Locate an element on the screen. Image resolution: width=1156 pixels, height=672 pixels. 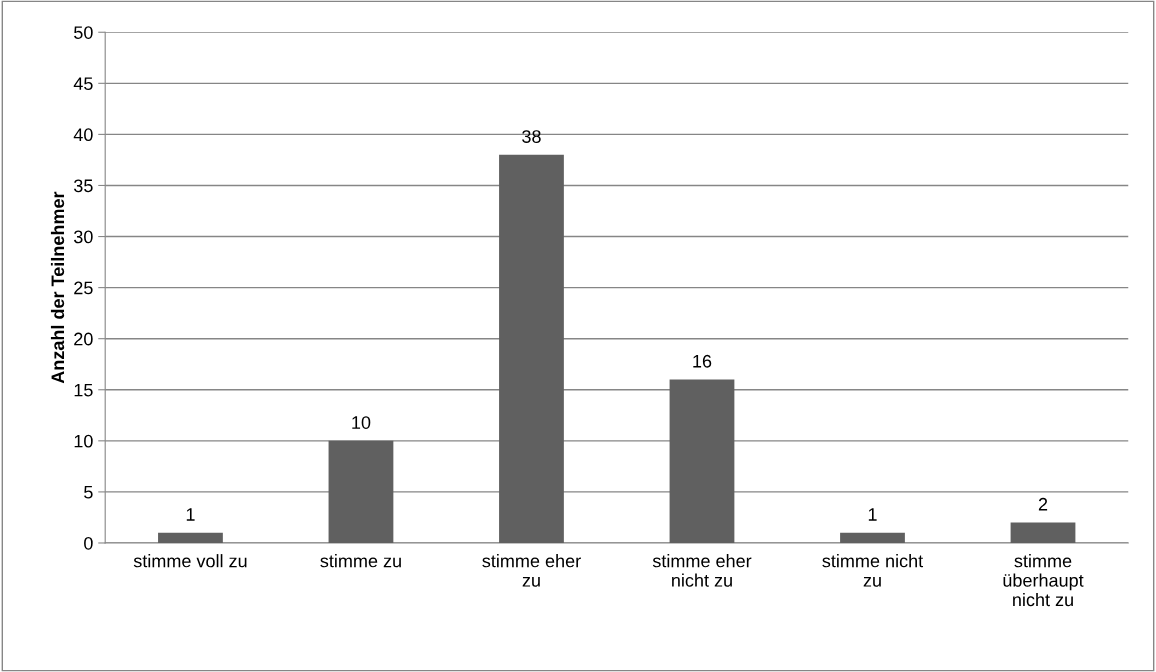
y-axis-title: Anzahl der Teilnehmer is located at coordinates (57, 287).